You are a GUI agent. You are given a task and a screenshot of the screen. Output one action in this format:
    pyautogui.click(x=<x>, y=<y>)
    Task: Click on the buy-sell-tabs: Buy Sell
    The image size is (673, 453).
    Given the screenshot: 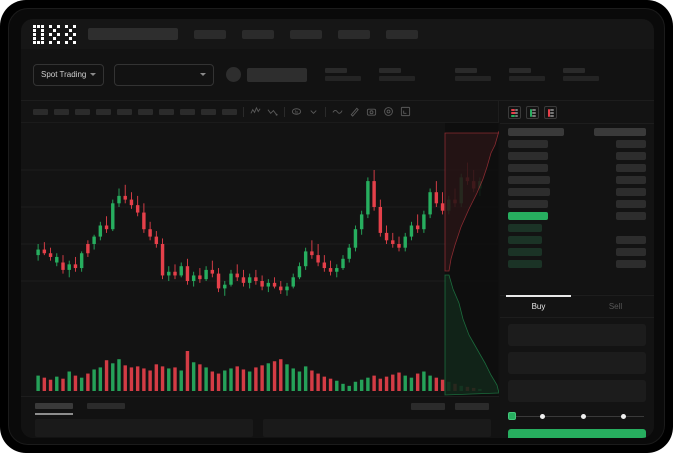 What is the action you would take?
    pyautogui.click(x=577, y=306)
    